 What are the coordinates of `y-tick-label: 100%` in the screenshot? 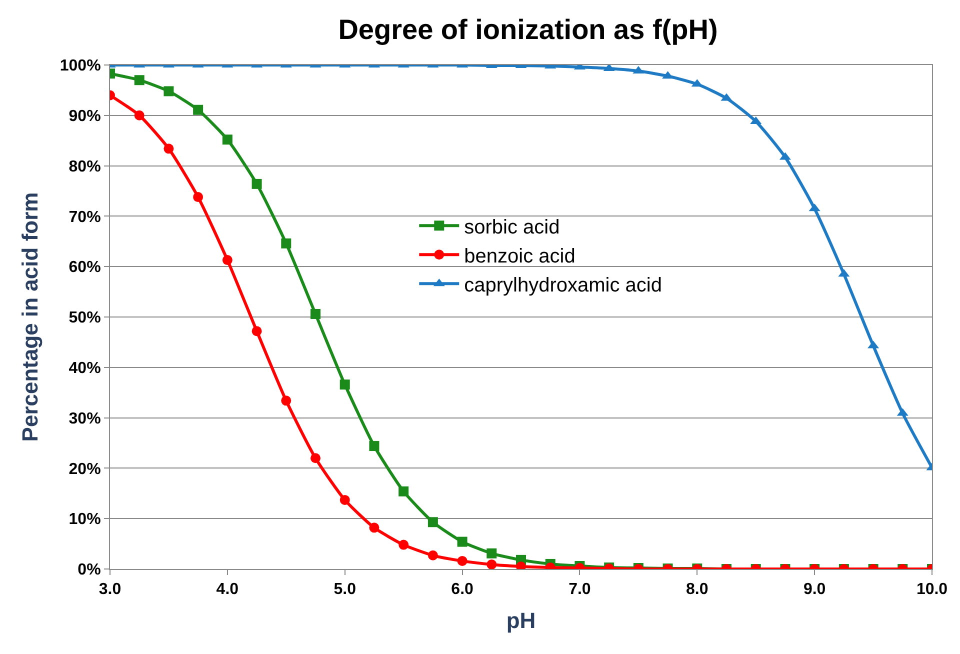 It's located at (80, 66).